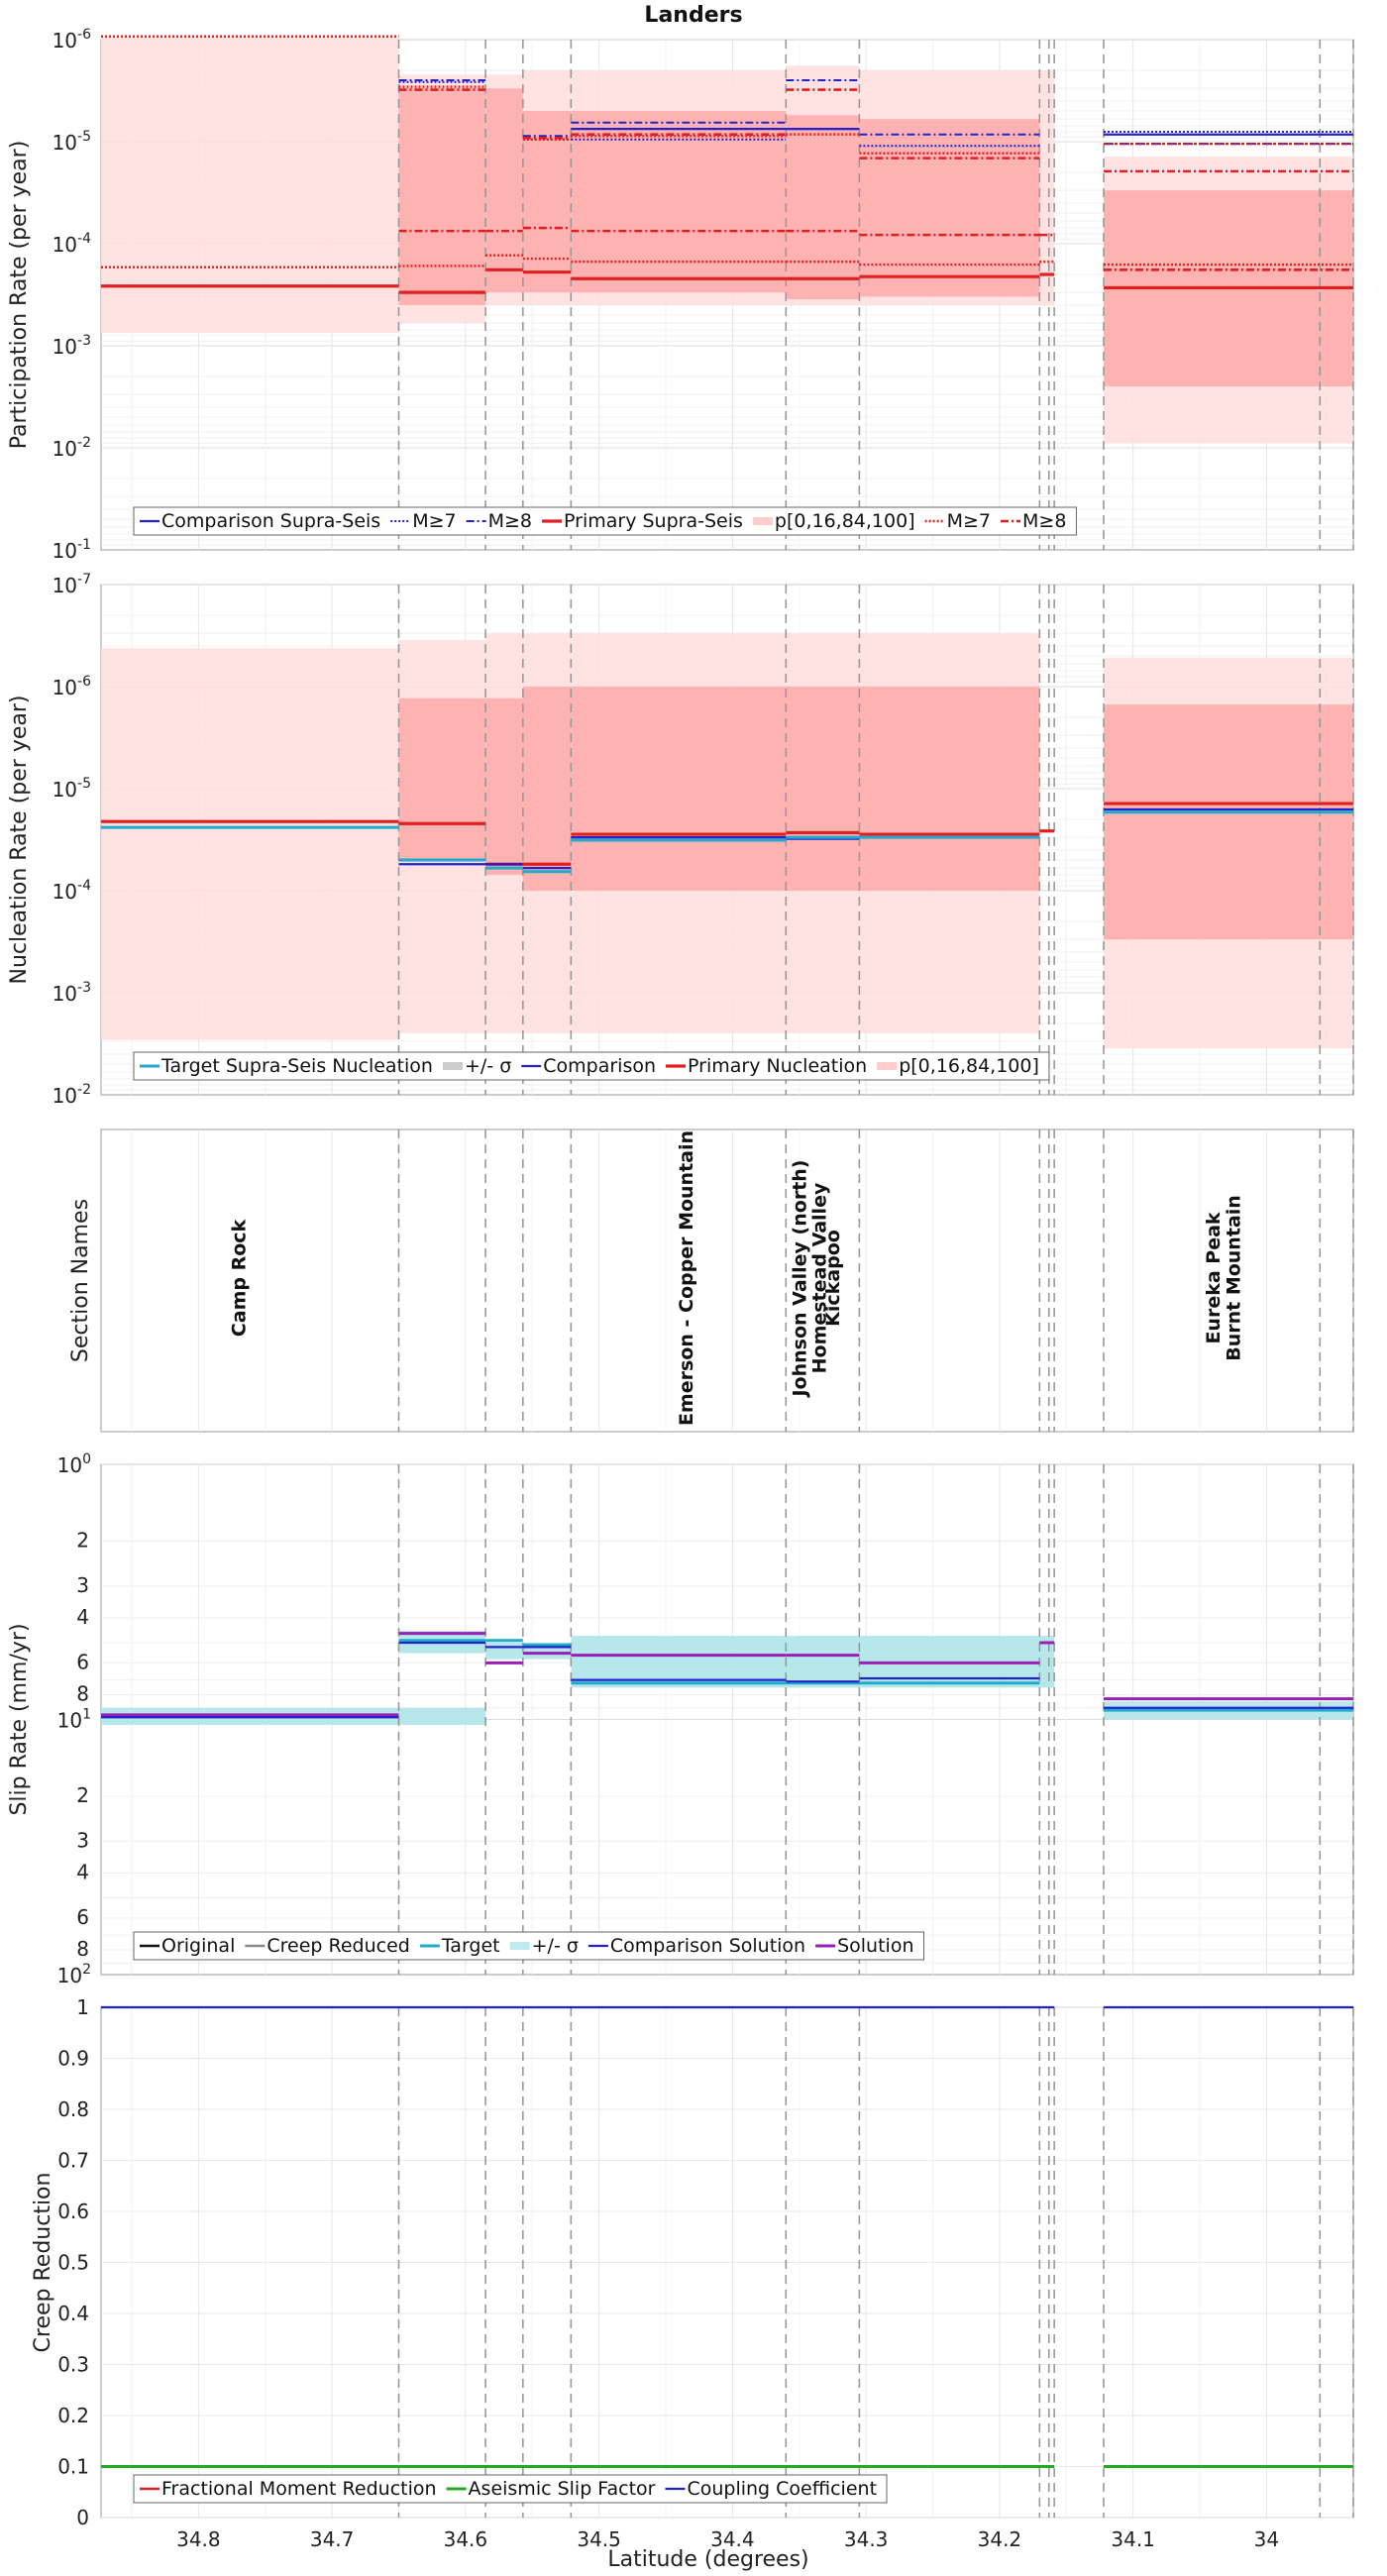 The image size is (1387, 2576). Describe the element at coordinates (1000, 2539) in the screenshot. I see `x-tick-label: 34.2` at that location.